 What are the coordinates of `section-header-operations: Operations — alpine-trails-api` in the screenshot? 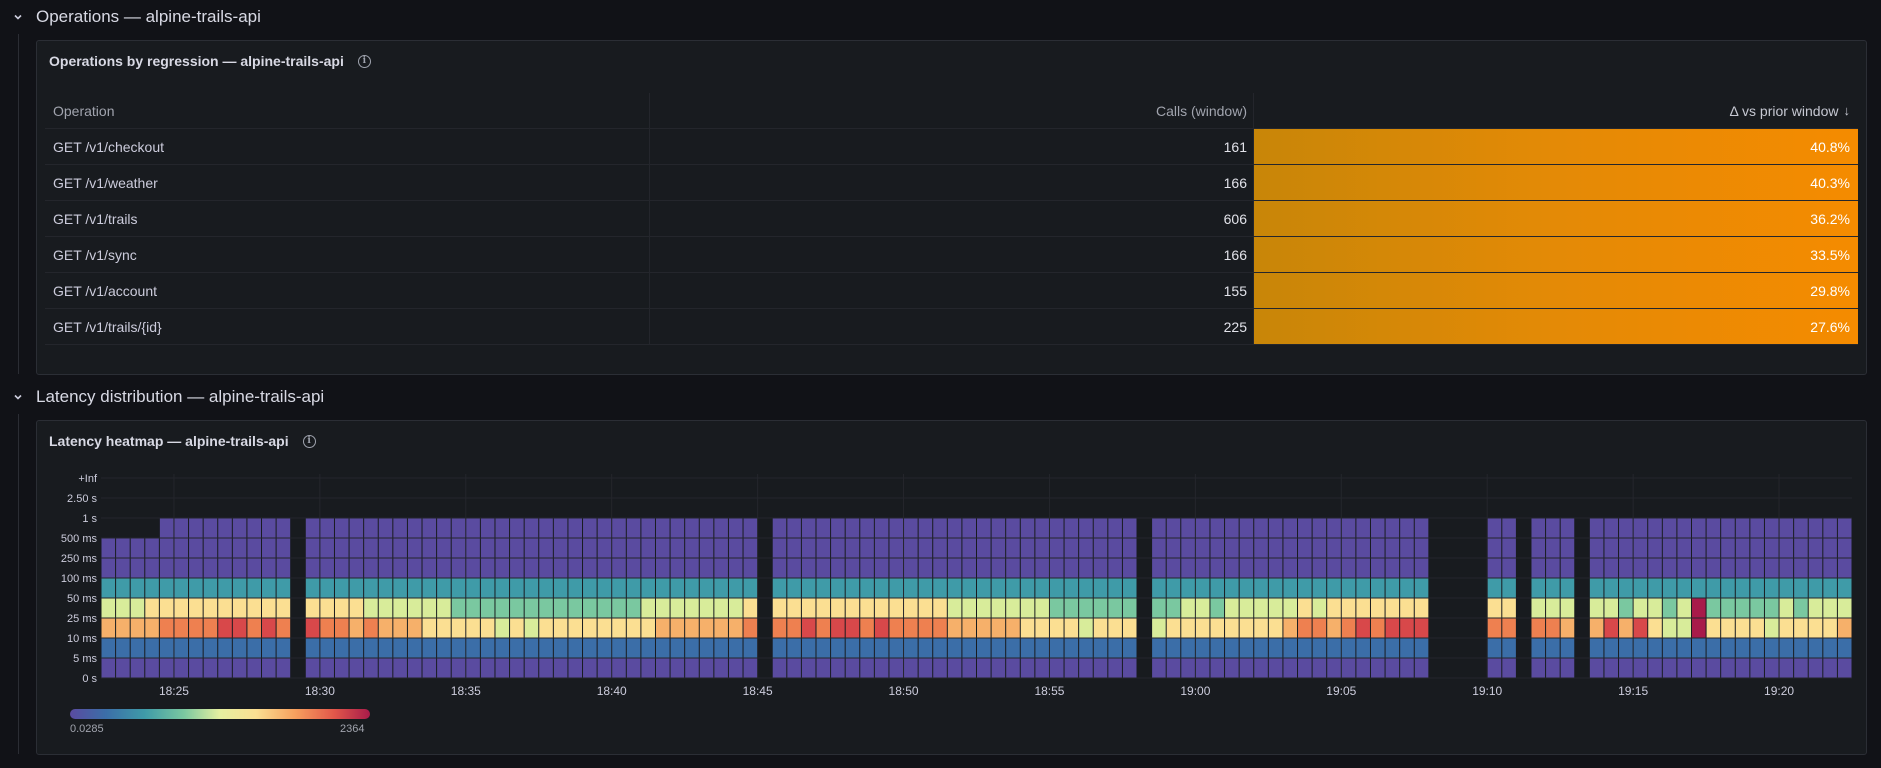 It's located at (130, 17).